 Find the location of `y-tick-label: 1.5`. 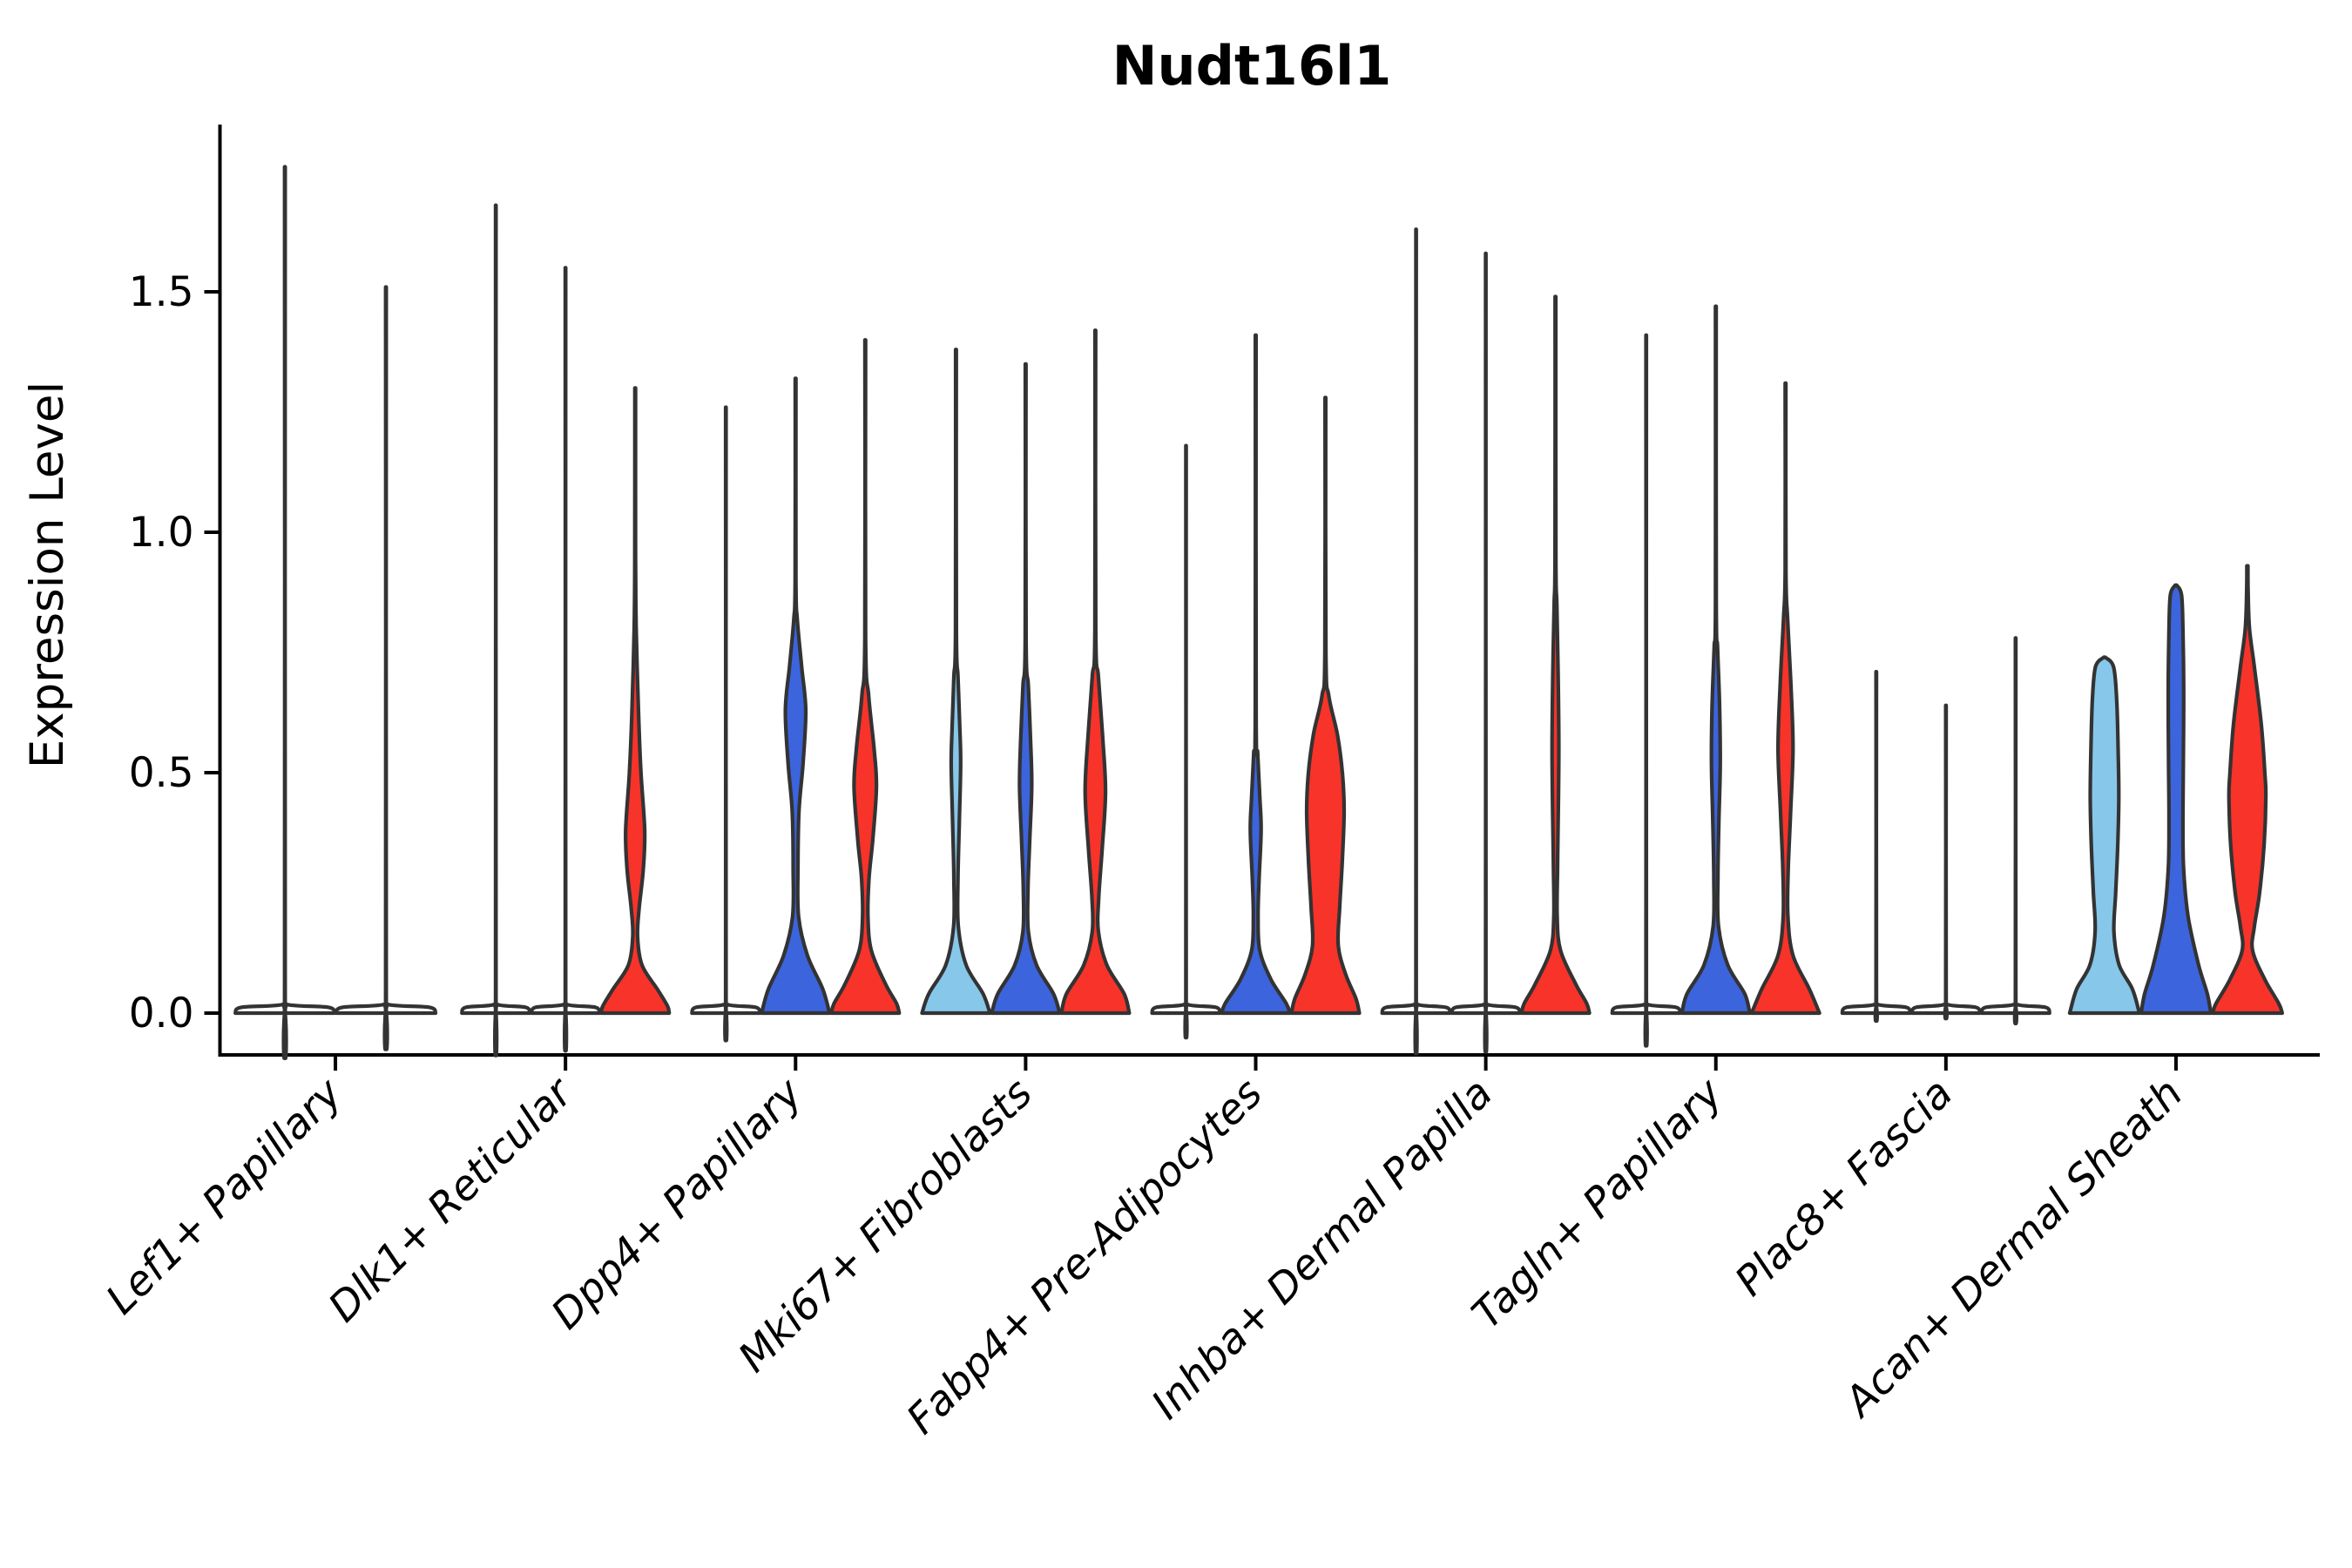

y-tick-label: 1.5 is located at coordinates (161, 292).